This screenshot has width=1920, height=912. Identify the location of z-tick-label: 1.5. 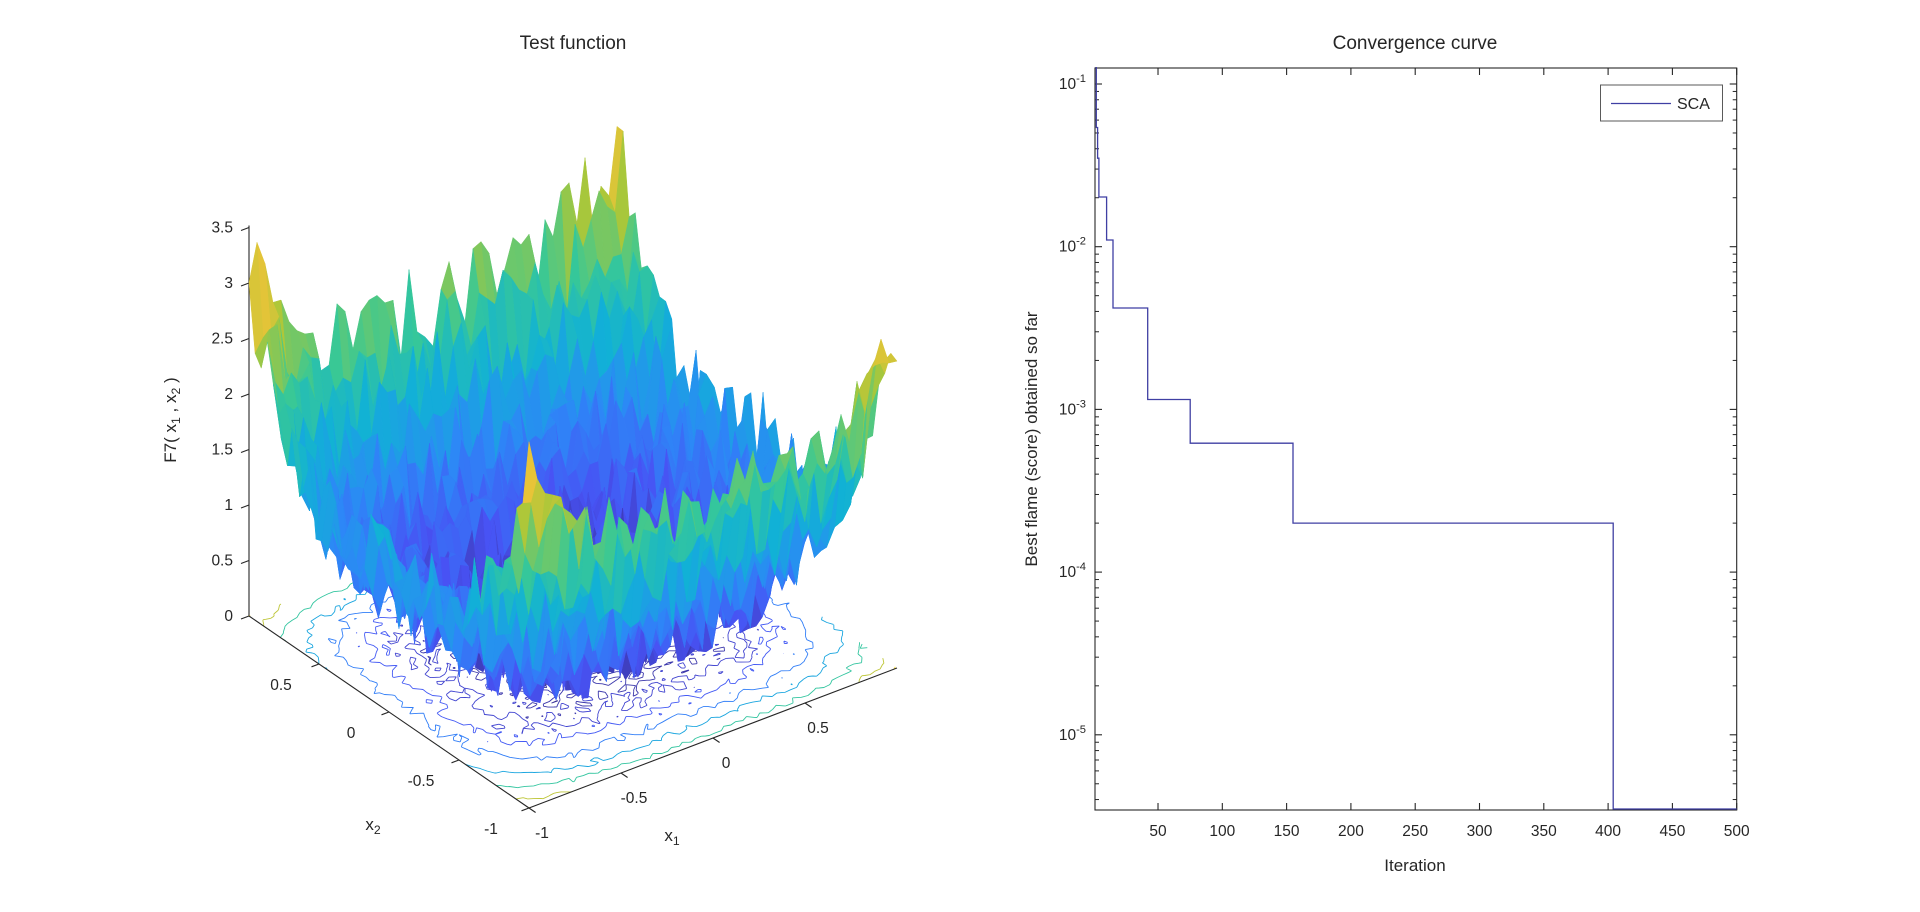
(222, 450).